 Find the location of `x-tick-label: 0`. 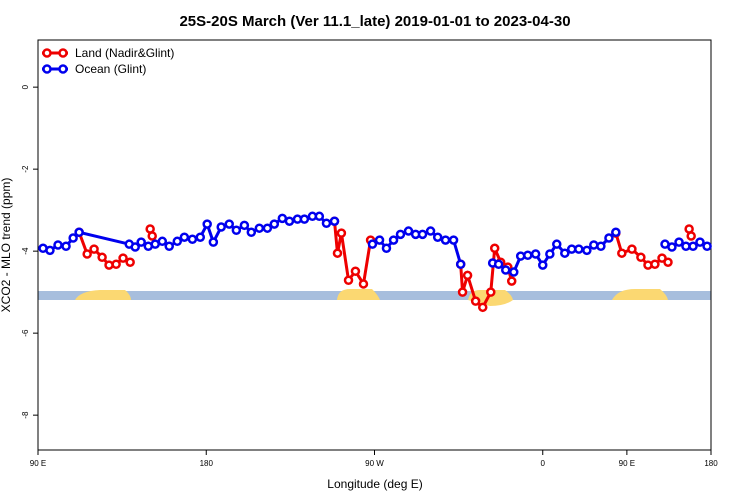

x-tick-label: 0 is located at coordinates (543, 463).